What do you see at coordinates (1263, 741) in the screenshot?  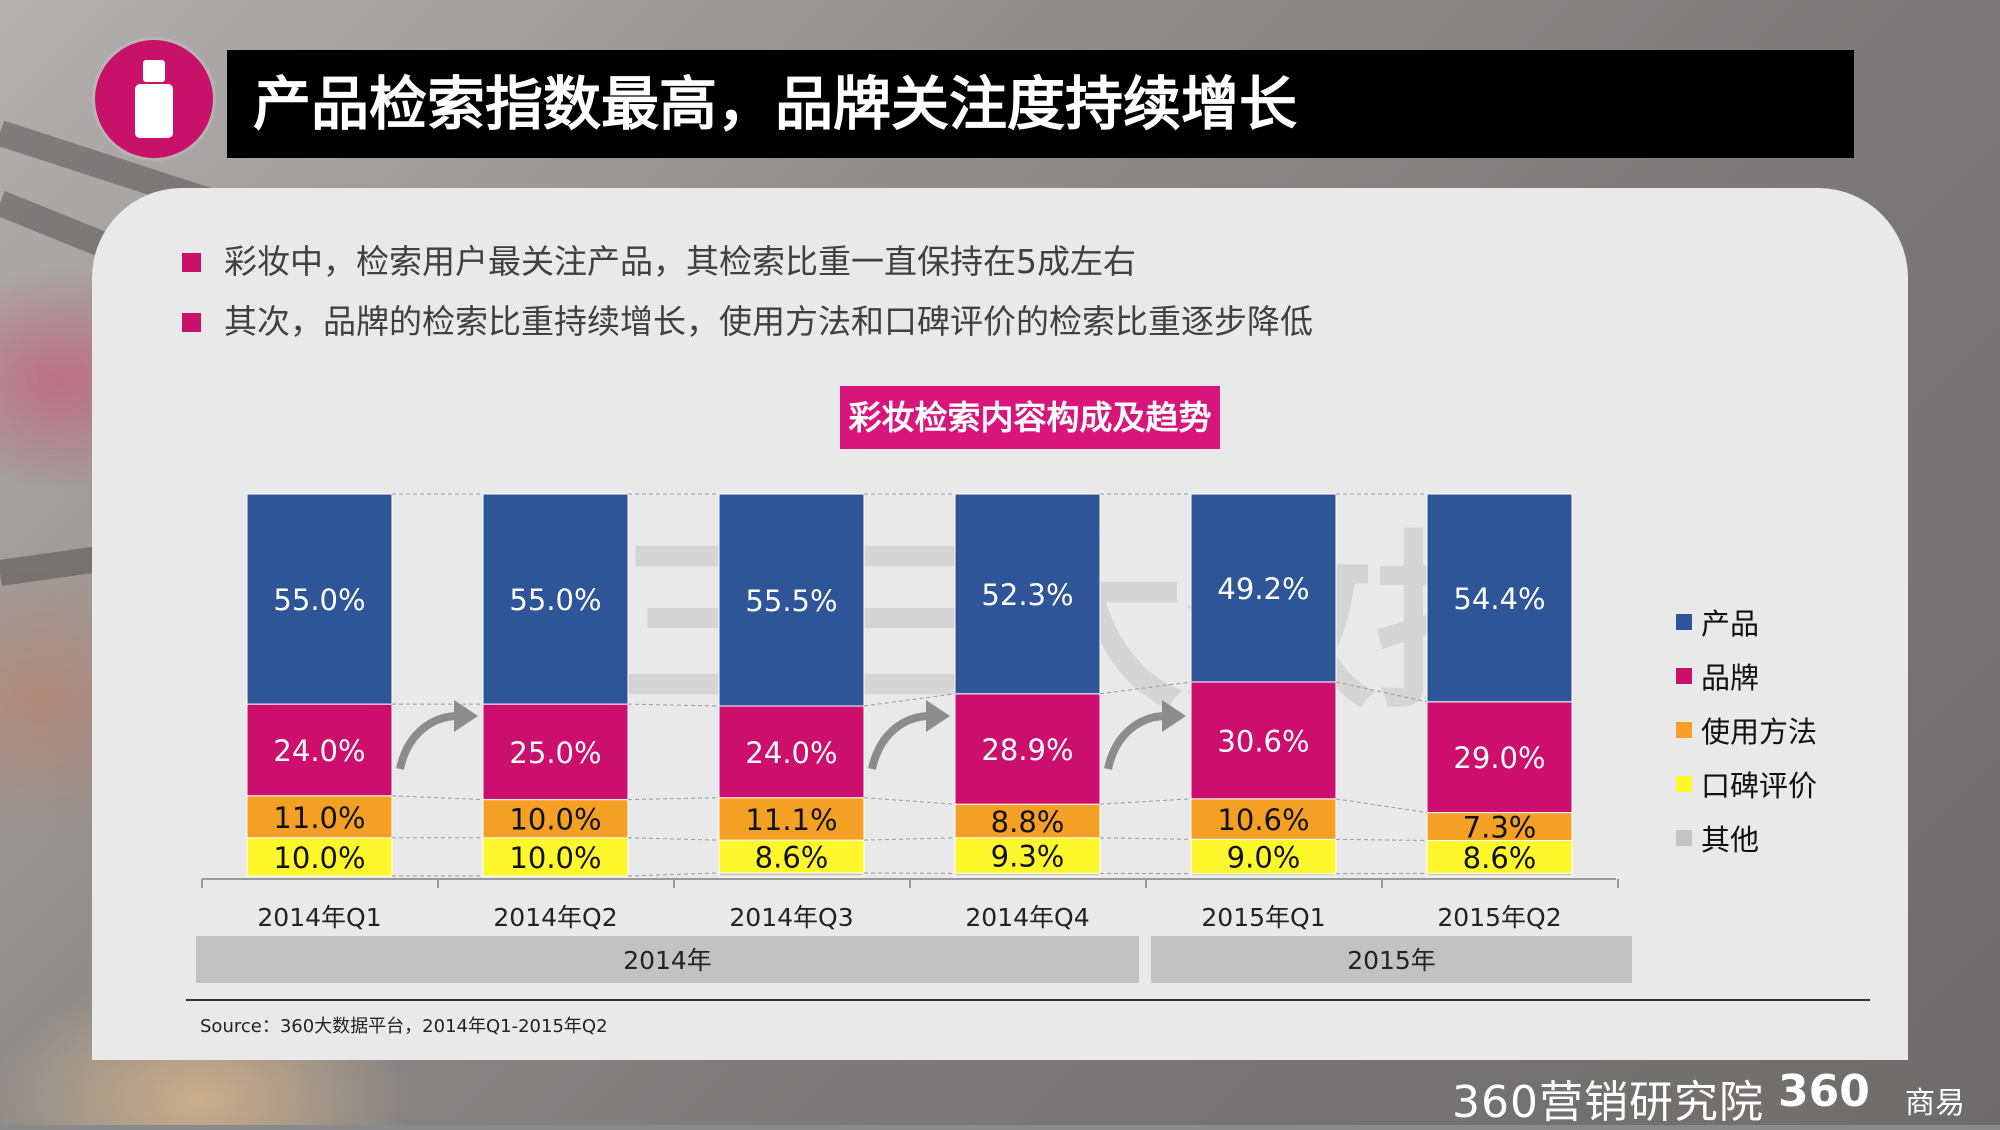 I see `data-label: 30.6%` at bounding box center [1263, 741].